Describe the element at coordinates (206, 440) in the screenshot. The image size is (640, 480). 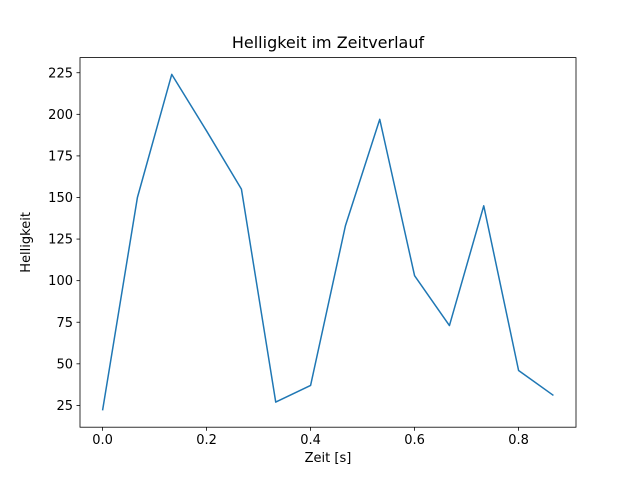
I see `x-tick-label: 0.2` at that location.